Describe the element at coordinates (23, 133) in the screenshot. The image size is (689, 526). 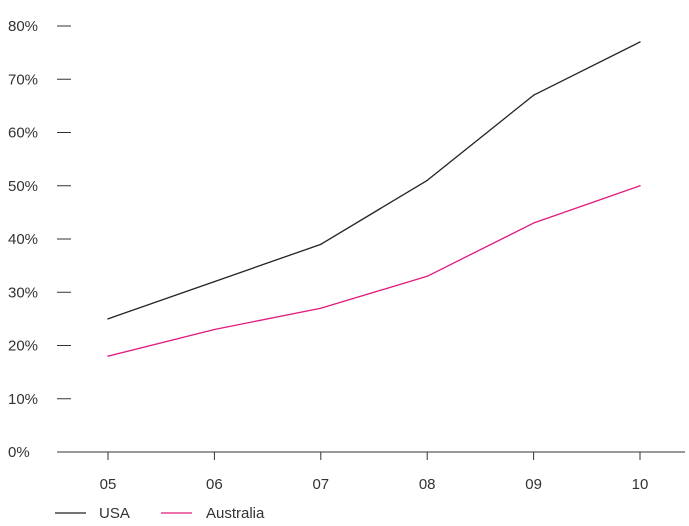
I see `y-tick-label: 60%` at that location.